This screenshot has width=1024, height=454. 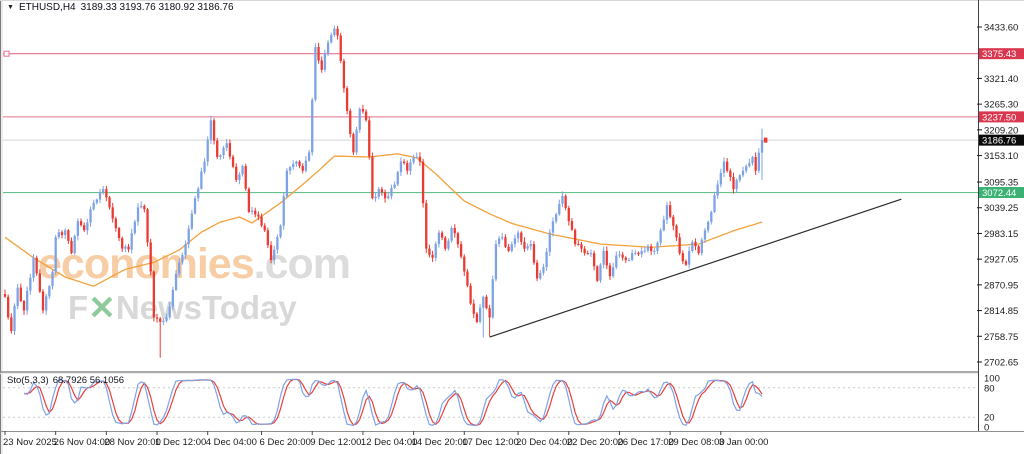 What do you see at coordinates (999, 193) in the screenshot?
I see `price-badge-label: 3072.44` at bounding box center [999, 193].